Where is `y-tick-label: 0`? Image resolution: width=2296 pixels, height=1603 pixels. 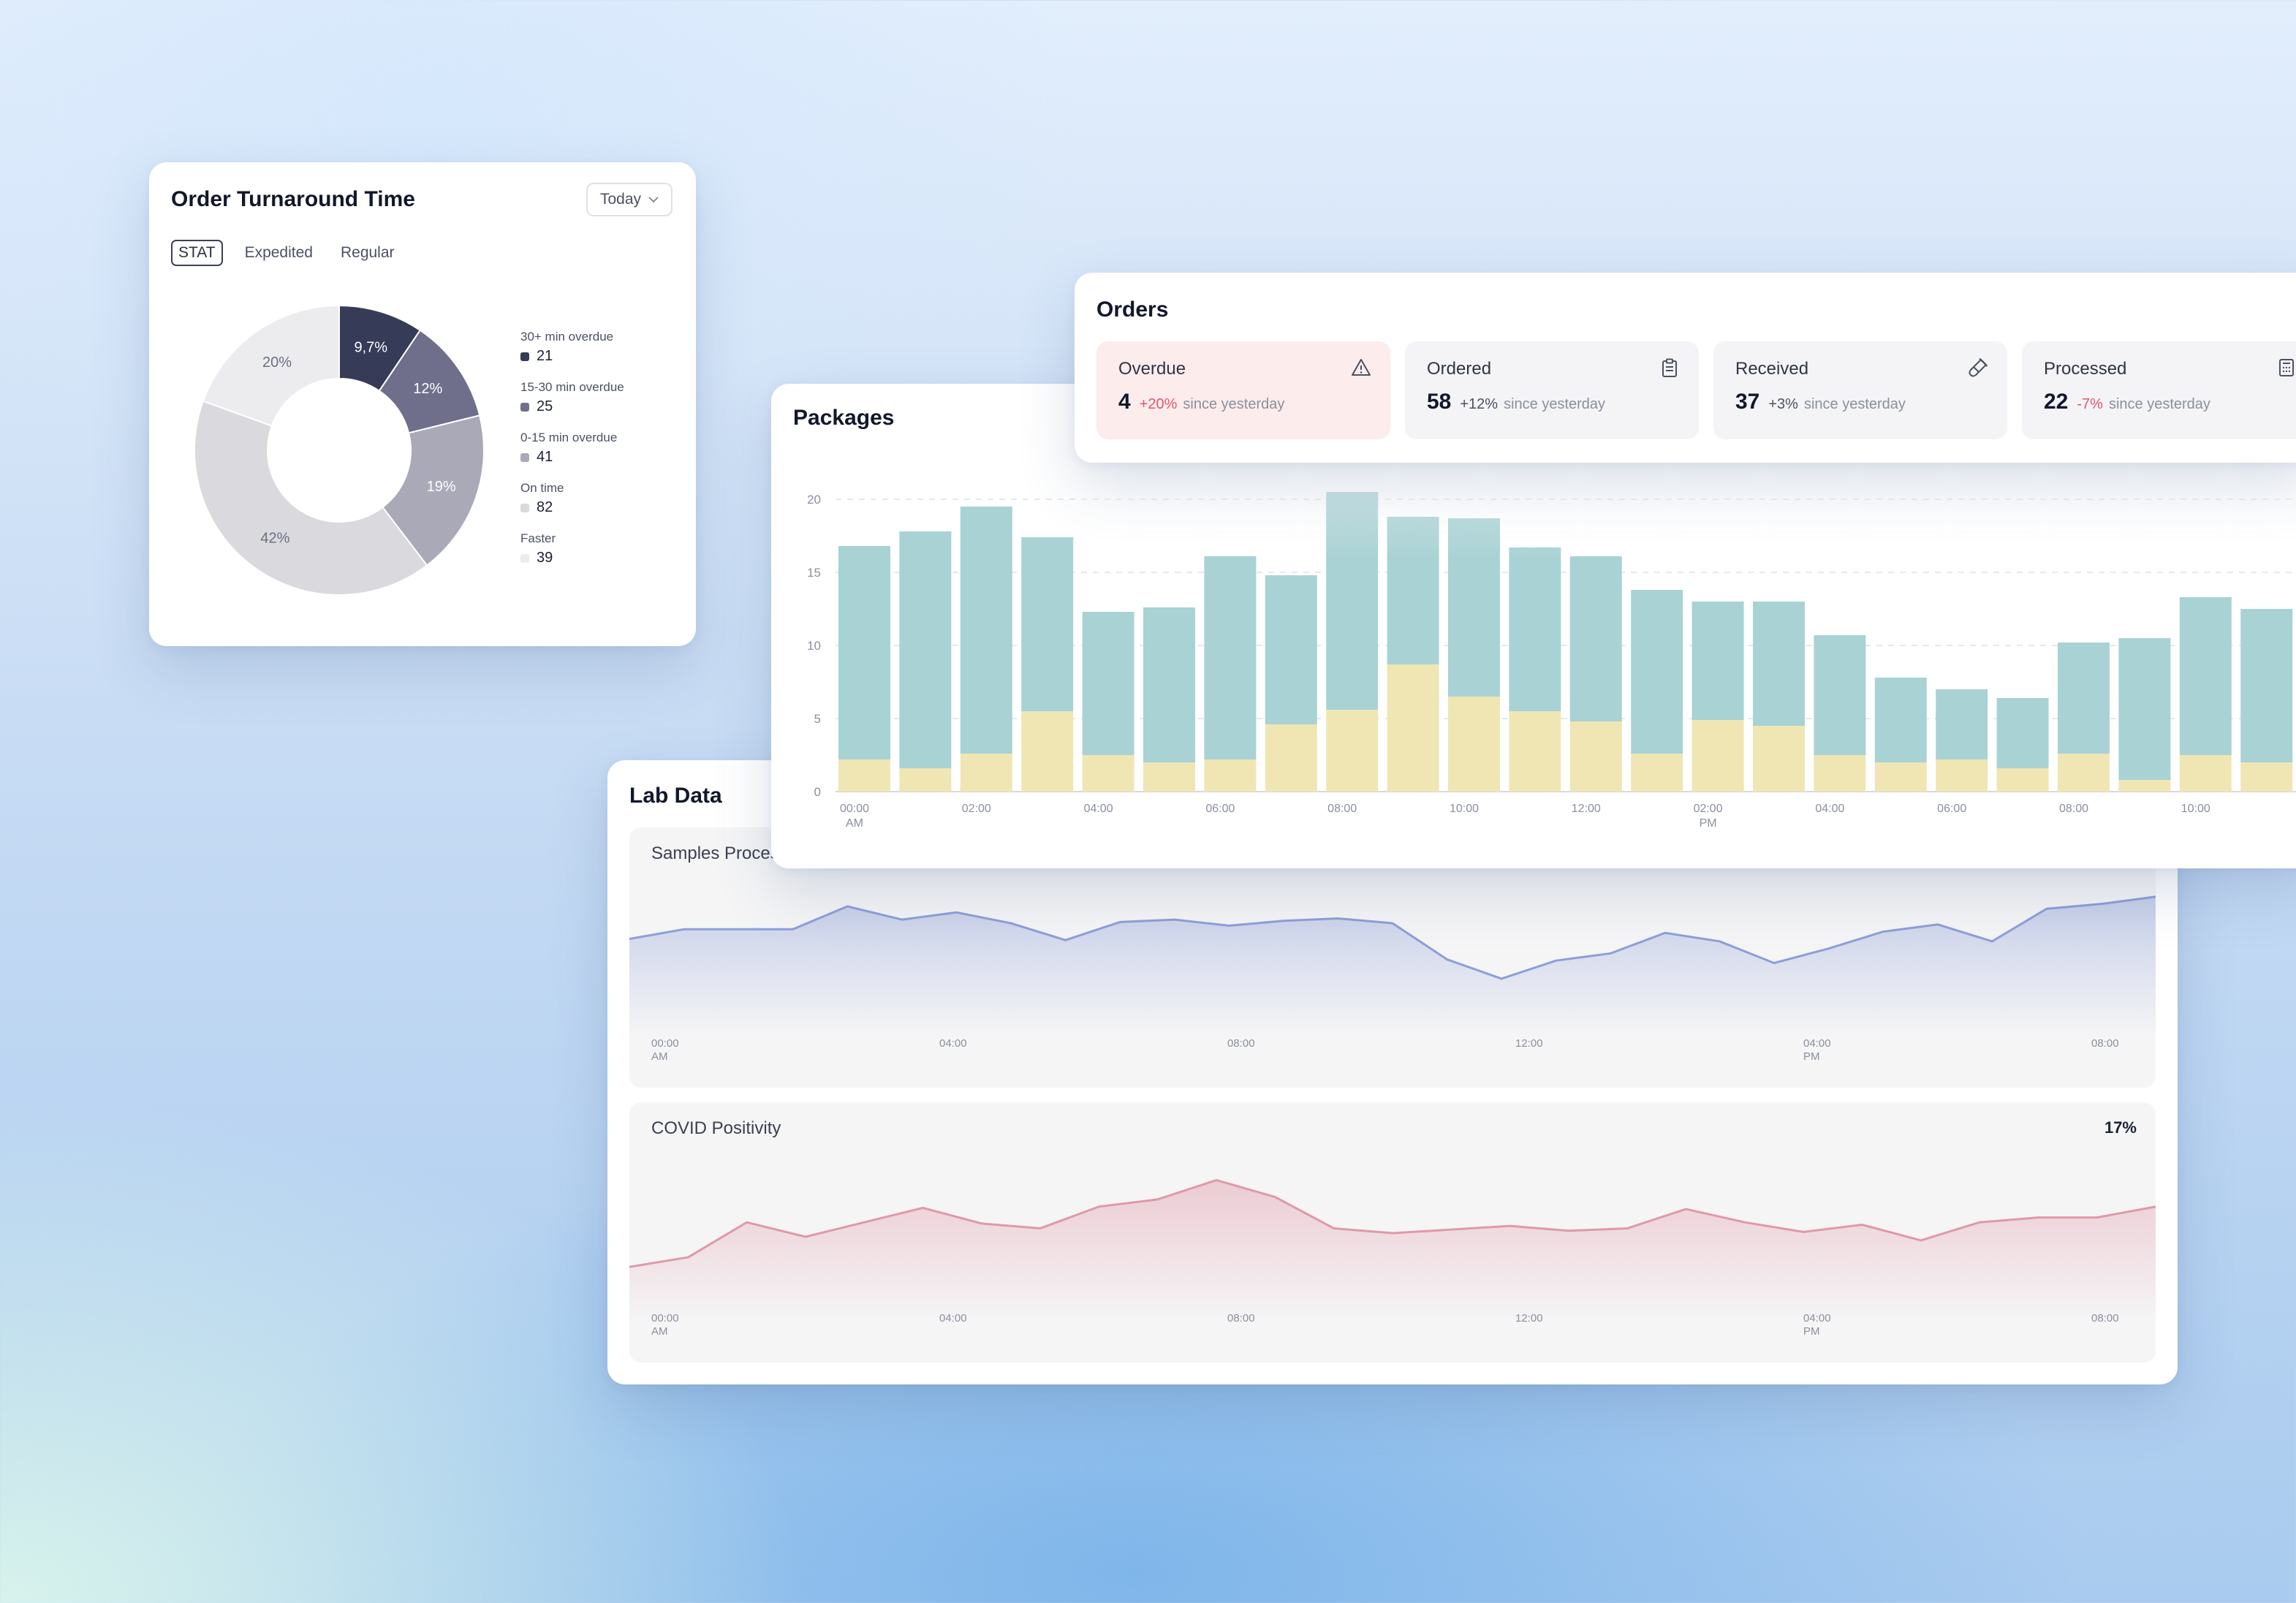
y-tick-label: 0 is located at coordinates (817, 792).